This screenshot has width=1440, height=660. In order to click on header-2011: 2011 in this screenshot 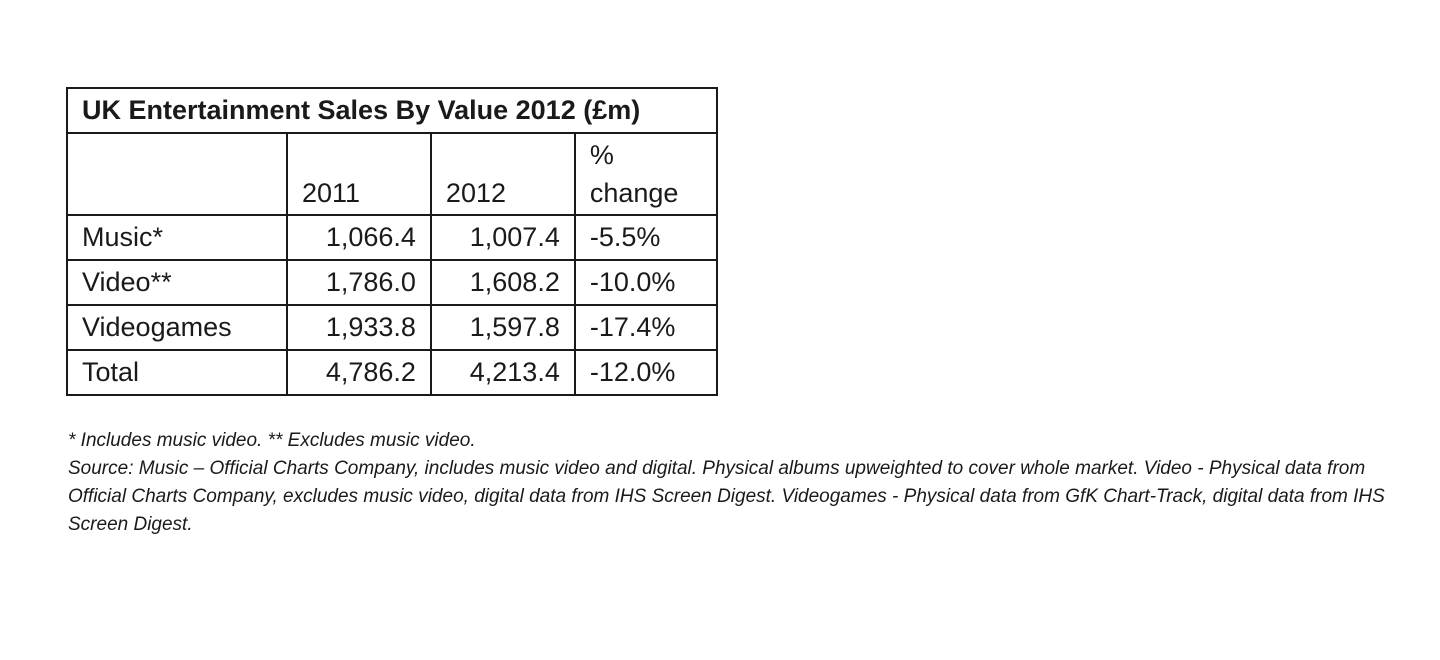, I will do `click(359, 174)`.